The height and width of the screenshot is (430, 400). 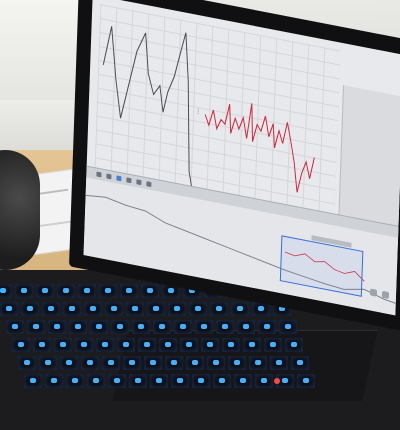 What do you see at coordinates (99, 174) in the screenshot?
I see `zoom-icon` at bounding box center [99, 174].